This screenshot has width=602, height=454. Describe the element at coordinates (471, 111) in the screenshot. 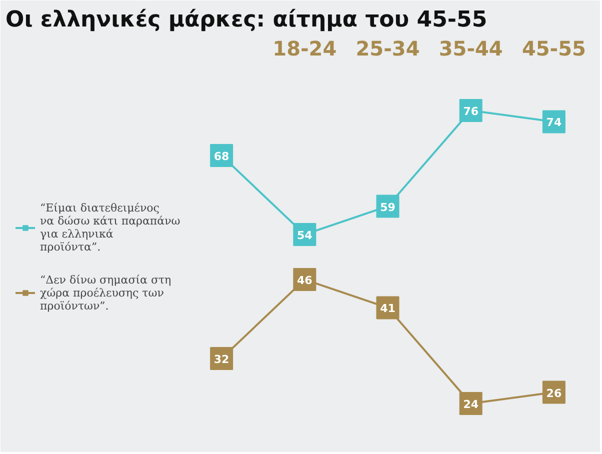

I see `data-label: 76` at that location.